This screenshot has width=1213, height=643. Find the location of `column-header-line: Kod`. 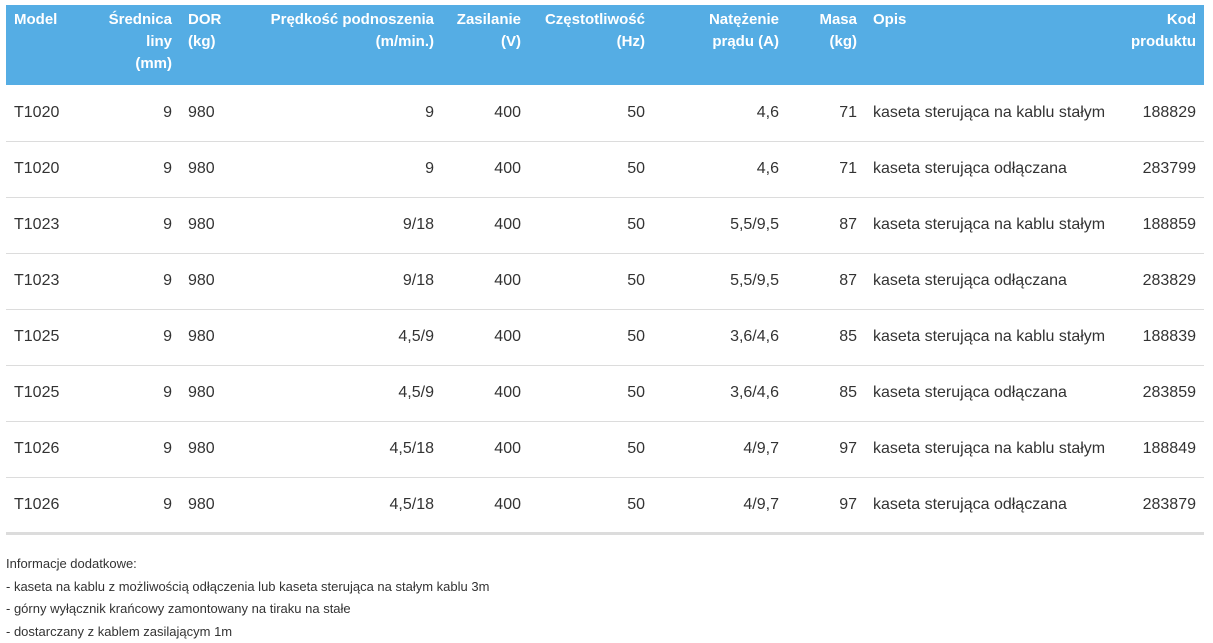

column-header-line: Kod is located at coordinates (1160, 20).